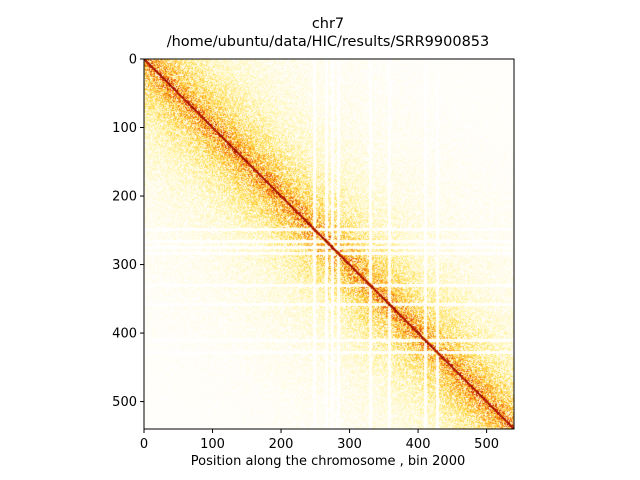 The image size is (640, 480). What do you see at coordinates (349, 444) in the screenshot?
I see `x-tick-label: 300` at bounding box center [349, 444].